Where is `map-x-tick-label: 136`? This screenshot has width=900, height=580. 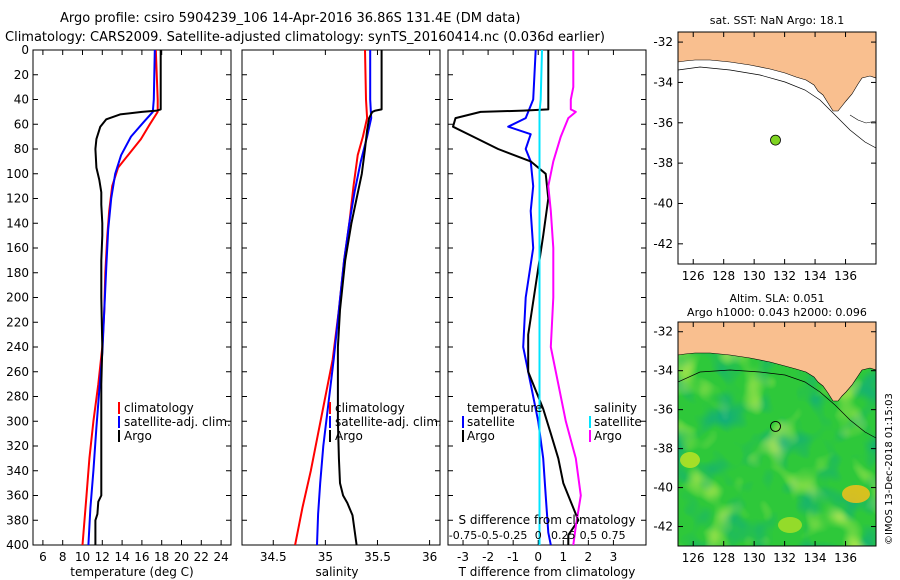 map-x-tick-label: 136 is located at coordinates (845, 276).